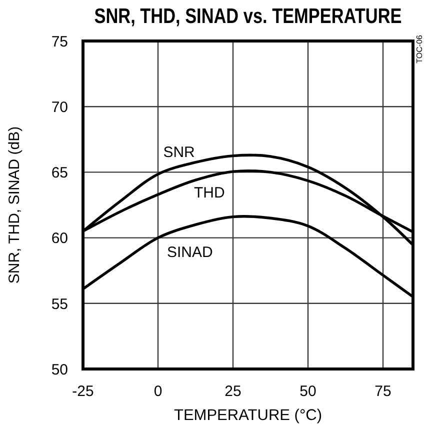  What do you see at coordinates (308, 391) in the screenshot?
I see `x-tick-label: 50` at bounding box center [308, 391].